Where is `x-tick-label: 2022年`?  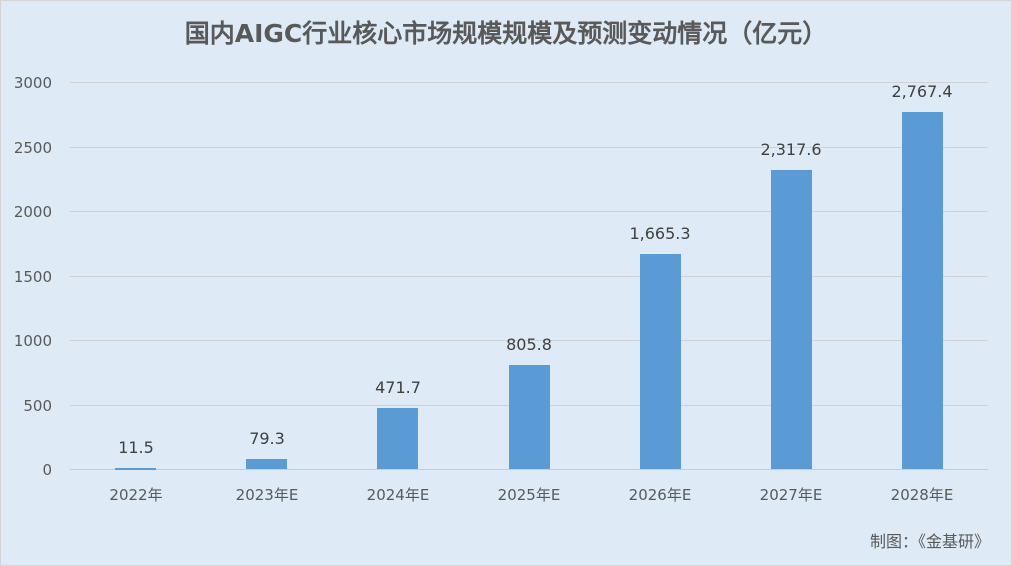
x-tick-label: 2022年 is located at coordinates (136, 495).